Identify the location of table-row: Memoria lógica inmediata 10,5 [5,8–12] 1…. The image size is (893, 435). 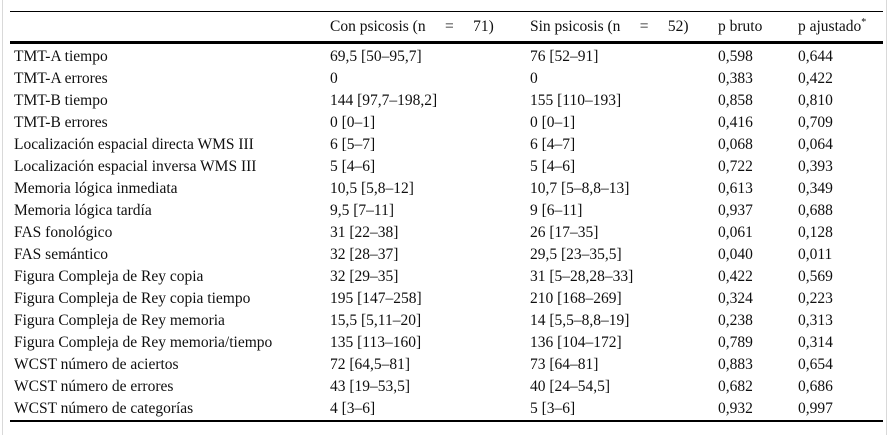
(446, 189).